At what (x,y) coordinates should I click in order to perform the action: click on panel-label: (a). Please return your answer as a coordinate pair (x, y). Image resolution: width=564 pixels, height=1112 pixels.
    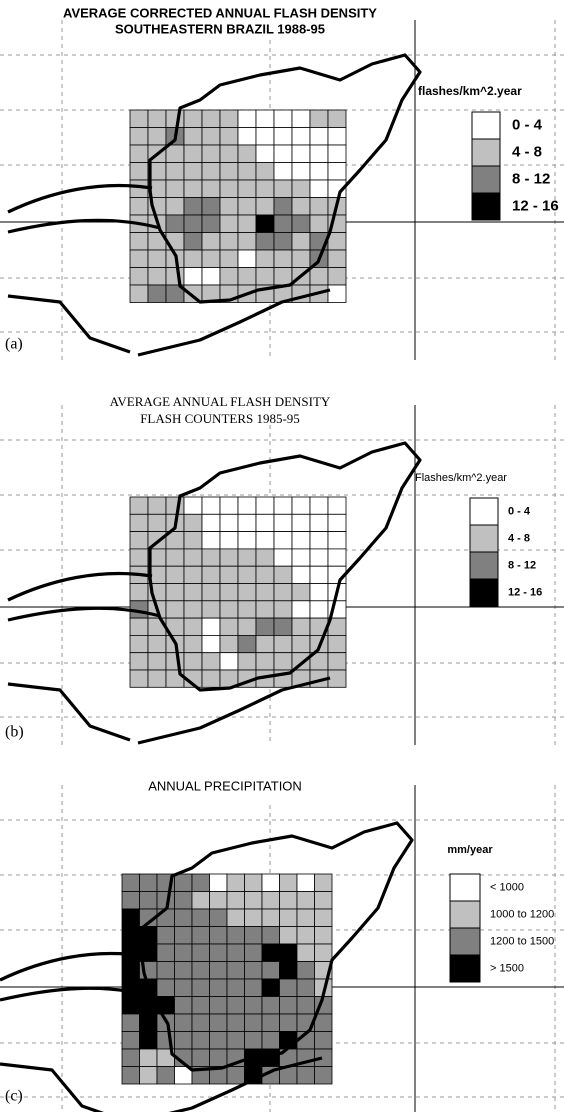
    Looking at the image, I should click on (14, 344).